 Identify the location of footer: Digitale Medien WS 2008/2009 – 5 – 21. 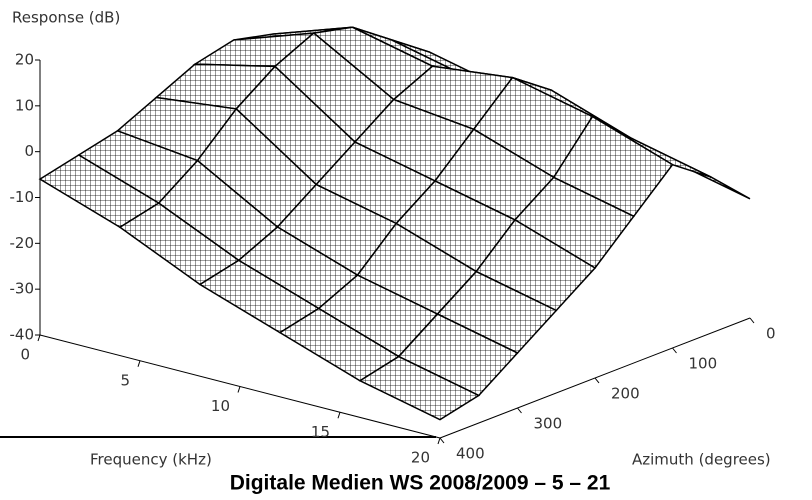
(420, 483).